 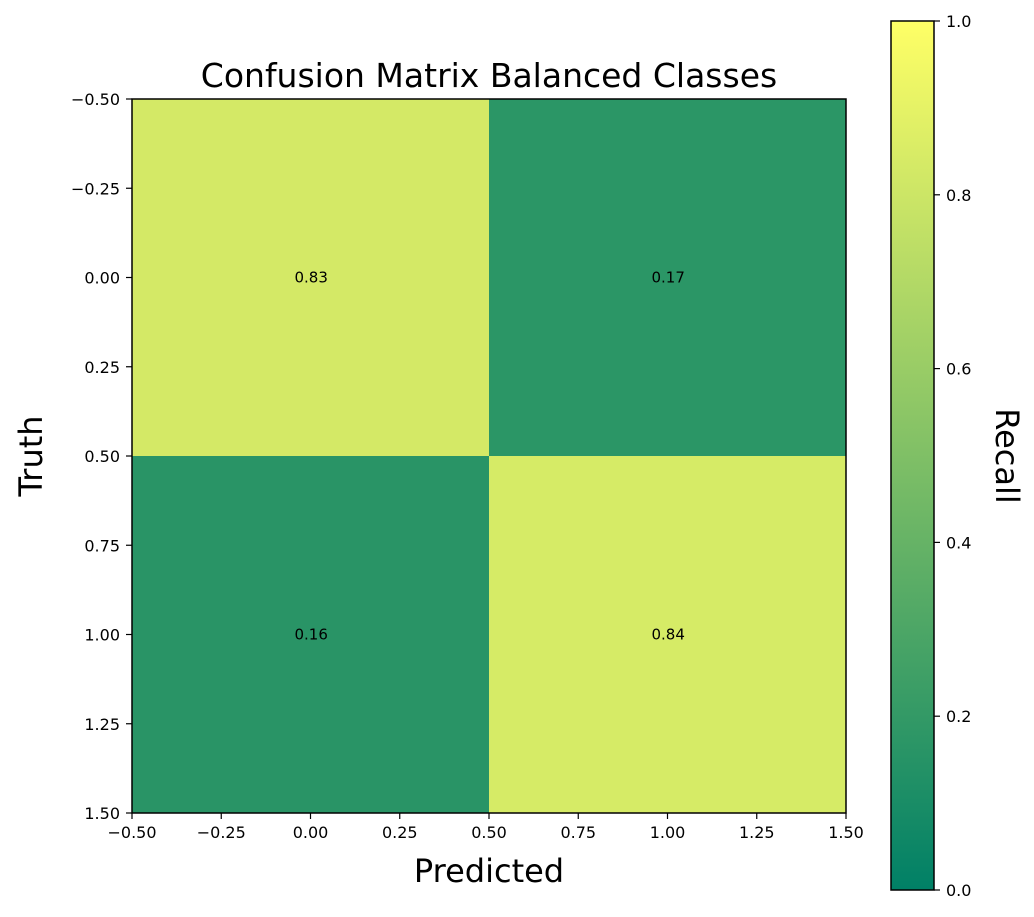 I want to click on x-axis-ticks: −0.50 −0.25 0.00 0.25 0.50 0.75 1.00 1.25 1.50, so click(x=485, y=827).